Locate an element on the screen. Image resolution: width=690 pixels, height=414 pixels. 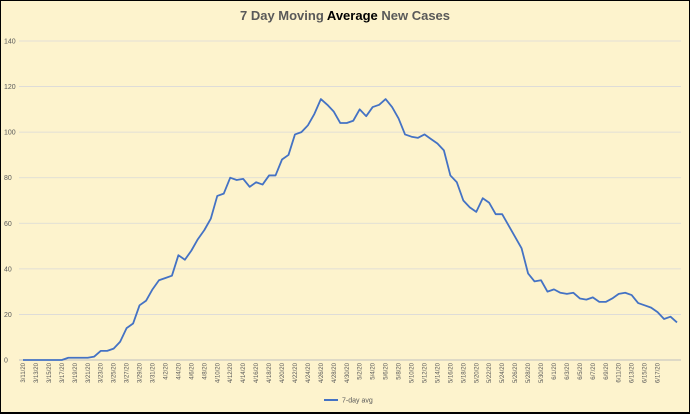
y-tick-label: 80 is located at coordinates (8, 178).